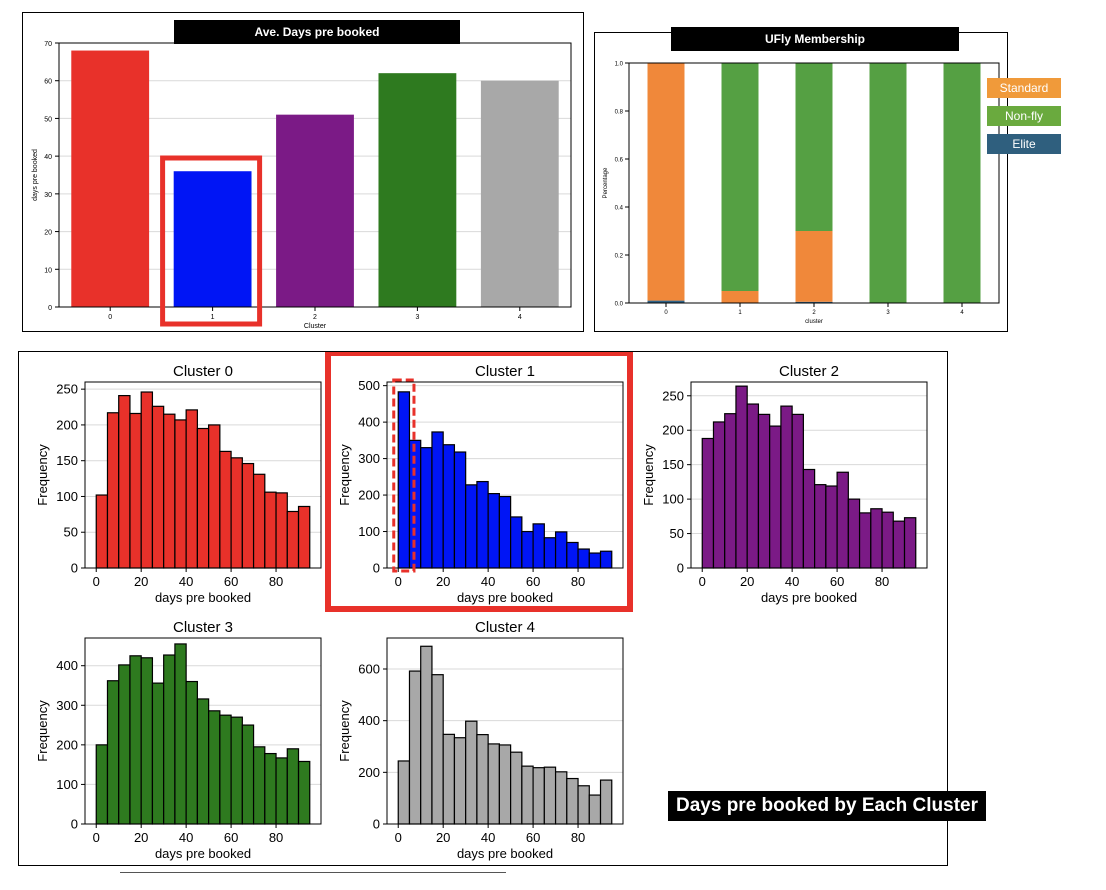 The height and width of the screenshot is (890, 1106). Describe the element at coordinates (369, 531) in the screenshot. I see `y-tick-label: 100` at that location.